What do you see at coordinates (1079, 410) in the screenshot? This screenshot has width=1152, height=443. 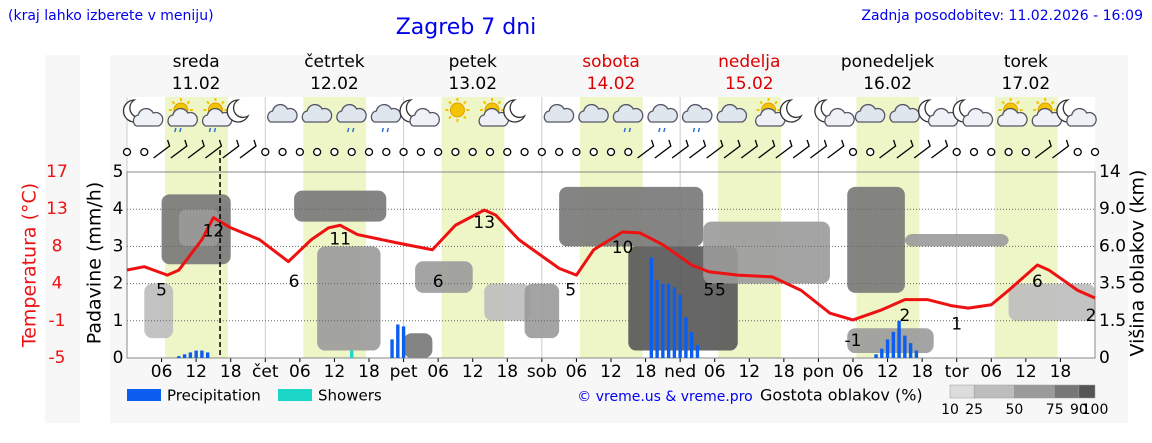 I see `density-tick-label: 90` at bounding box center [1079, 410].